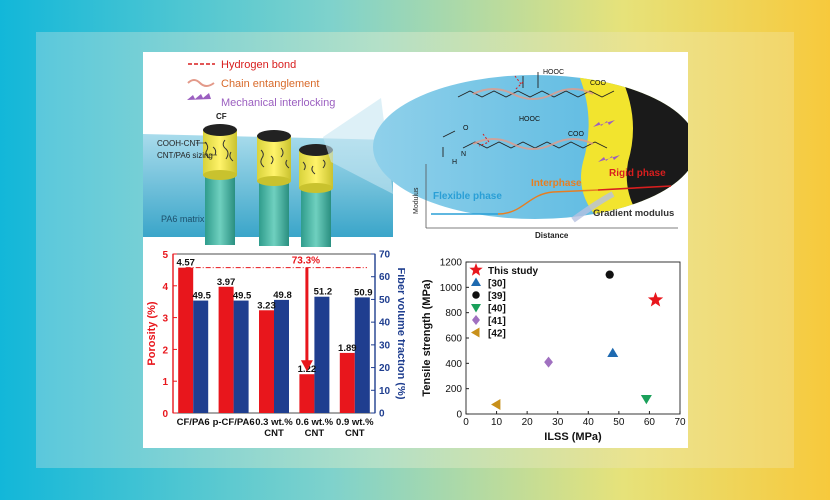  Describe the element at coordinates (576, 134) in the screenshot. I see `coo-mid: COO` at that location.